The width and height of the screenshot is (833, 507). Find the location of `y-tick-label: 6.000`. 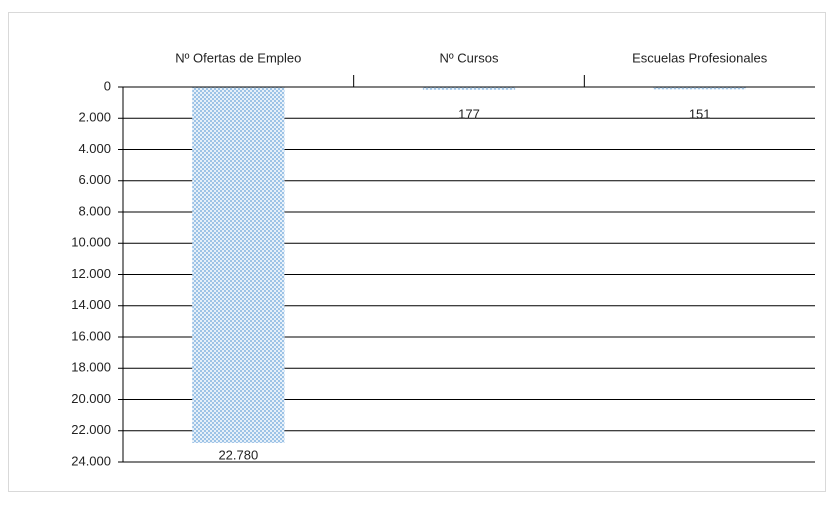

y-tick-label: 6.000 is located at coordinates (94, 179).